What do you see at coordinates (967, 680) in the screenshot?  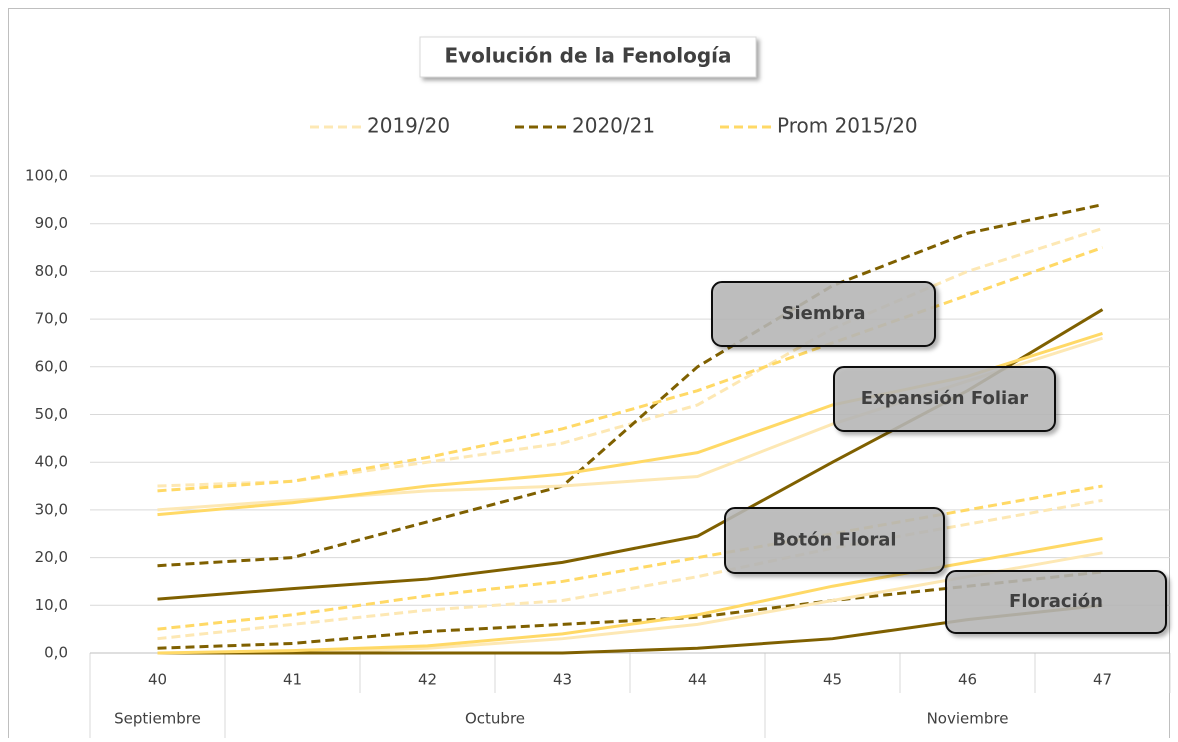 I see `x-tick-label: 46` at bounding box center [967, 680].